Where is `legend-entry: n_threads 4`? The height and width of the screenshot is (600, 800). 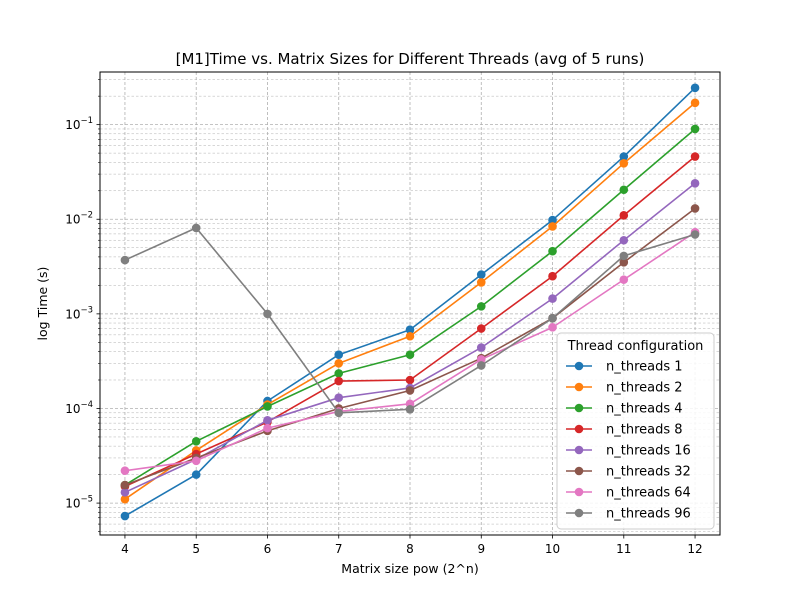 legend-entry: n_threads 4 is located at coordinates (624, 409).